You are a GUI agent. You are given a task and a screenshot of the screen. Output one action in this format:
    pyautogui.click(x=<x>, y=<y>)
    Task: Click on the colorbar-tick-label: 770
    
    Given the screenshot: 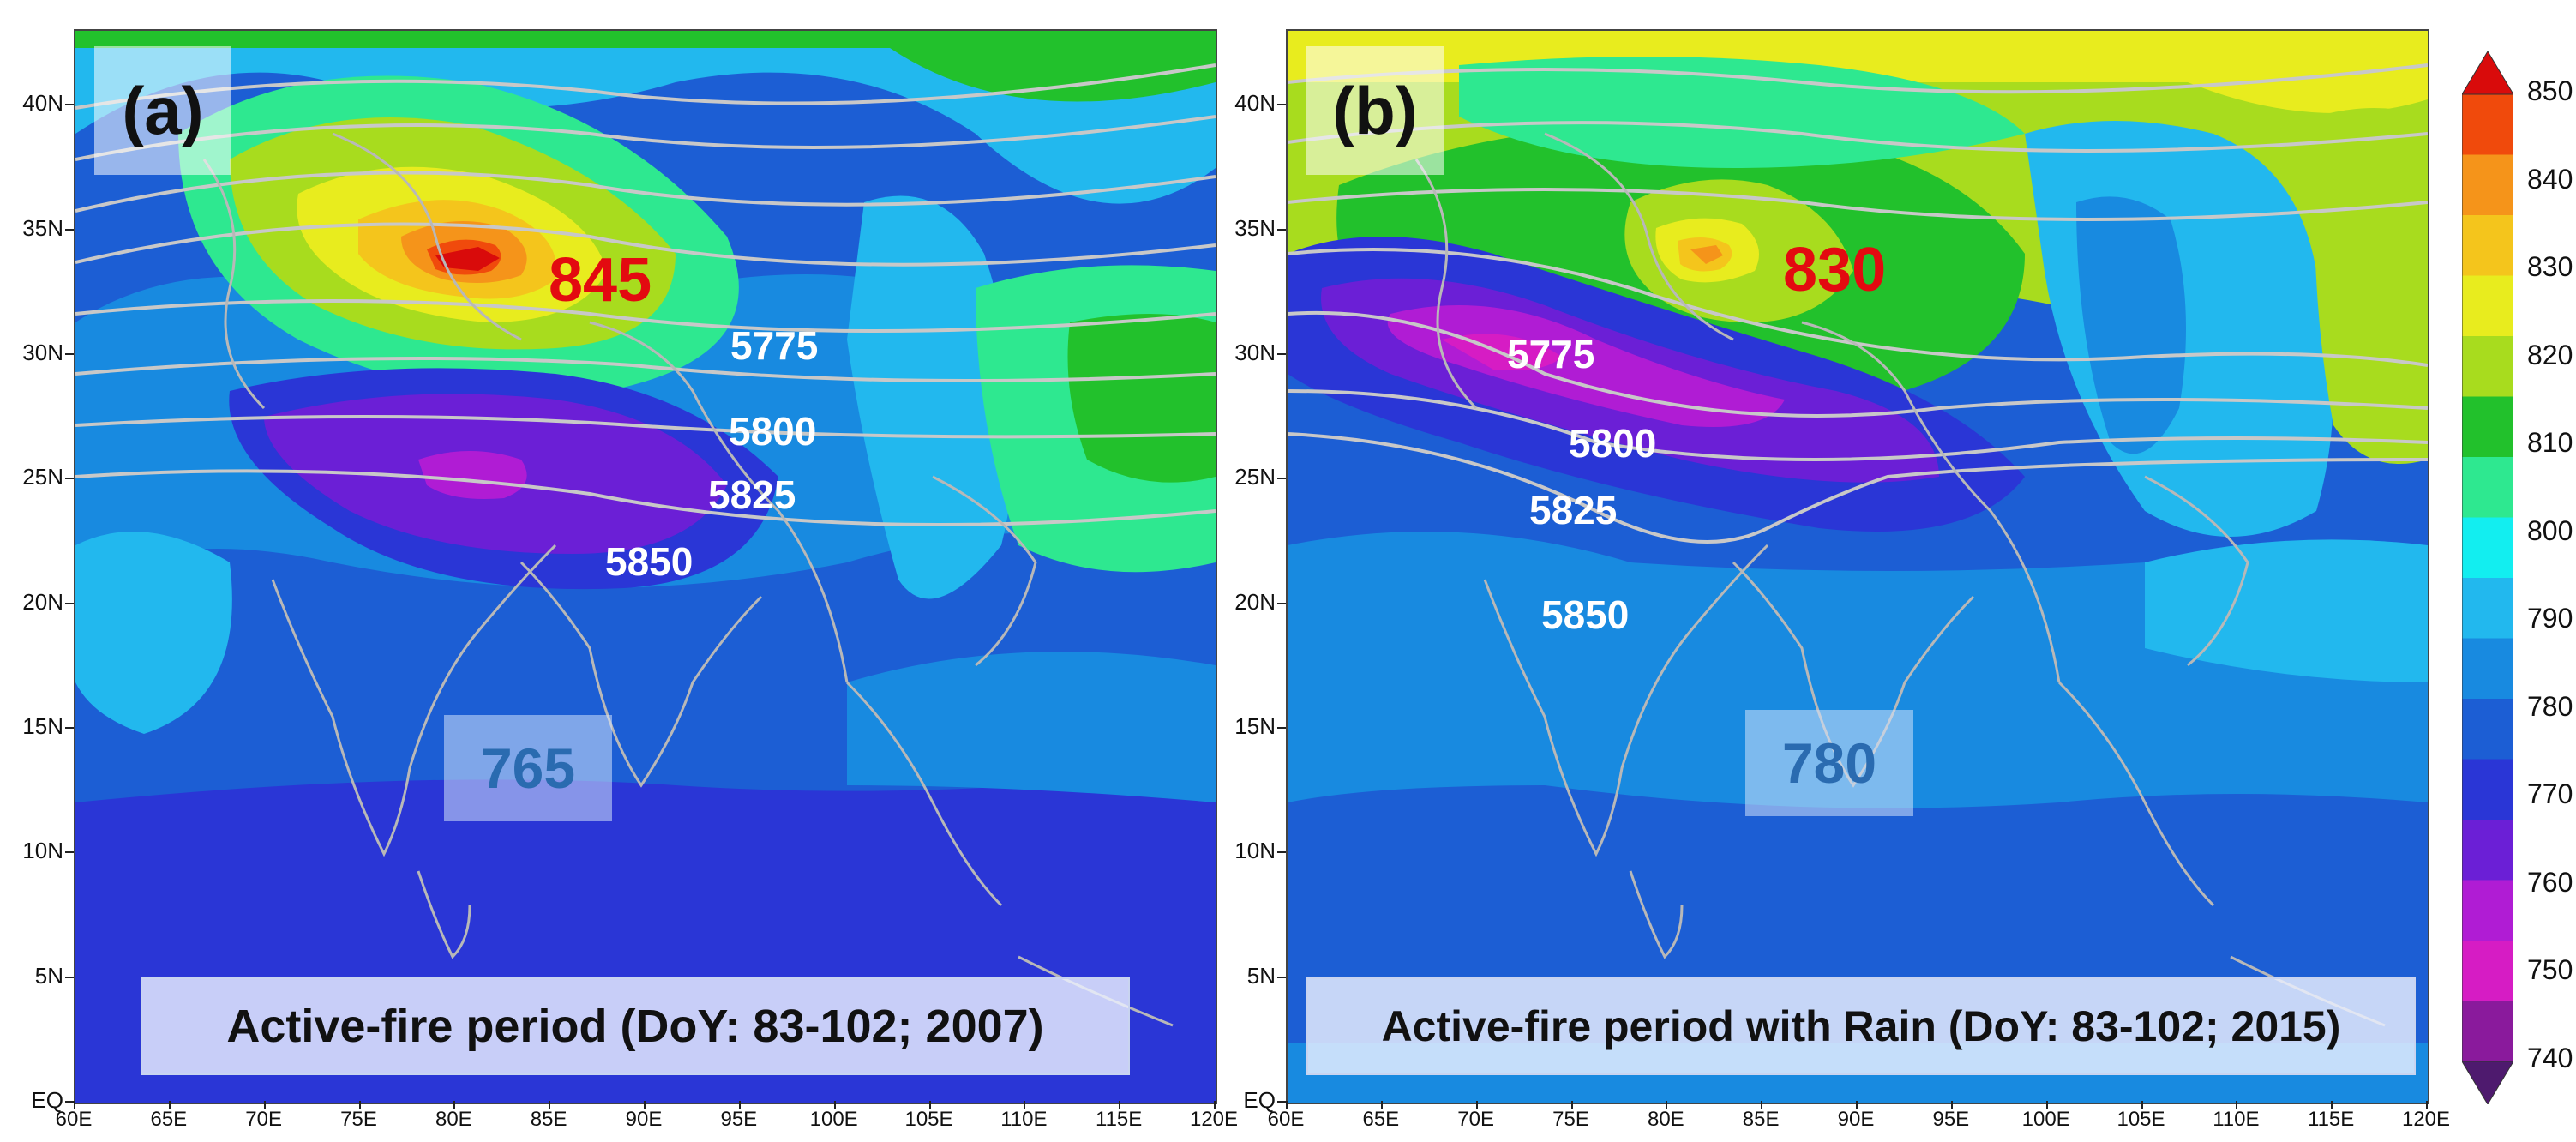 What is the action you would take?
    pyautogui.click(x=2550, y=794)
    